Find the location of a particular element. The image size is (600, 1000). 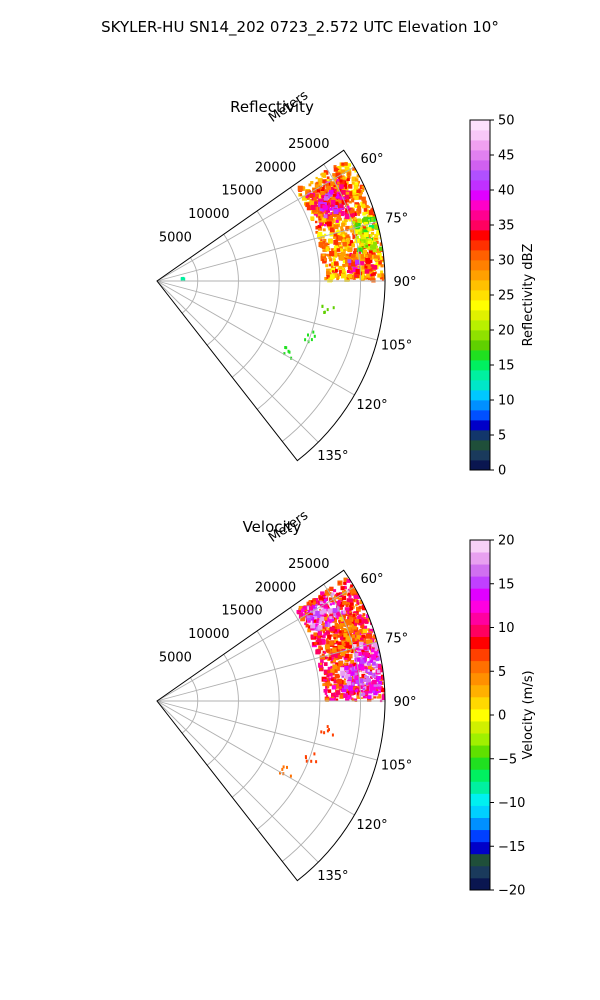

azimuth-tick-label: 105° is located at coordinates (396, 346).